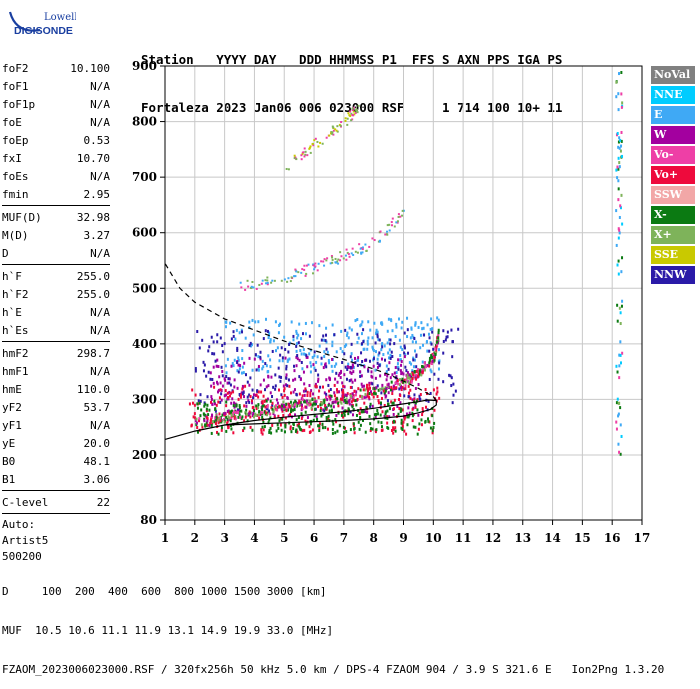  Describe the element at coordinates (493, 538) in the screenshot. I see `x-tick-label: 12` at that location.